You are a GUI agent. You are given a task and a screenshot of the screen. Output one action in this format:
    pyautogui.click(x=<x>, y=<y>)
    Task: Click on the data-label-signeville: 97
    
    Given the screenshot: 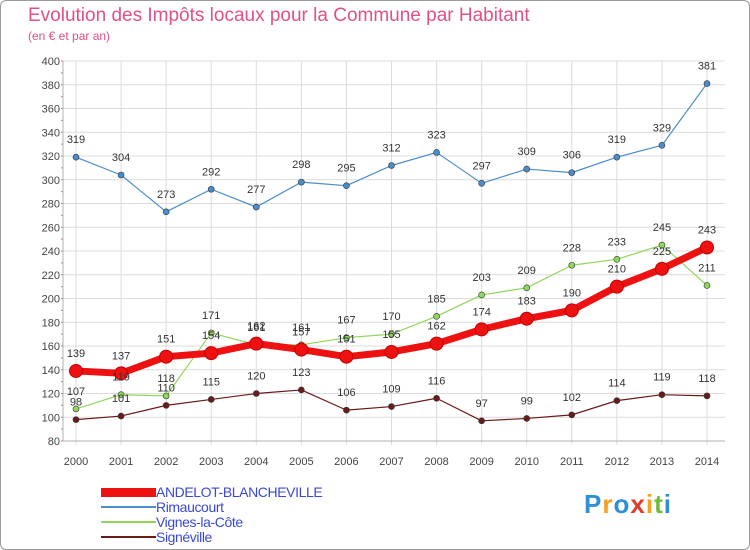 What is the action you would take?
    pyautogui.click(x=482, y=404)
    